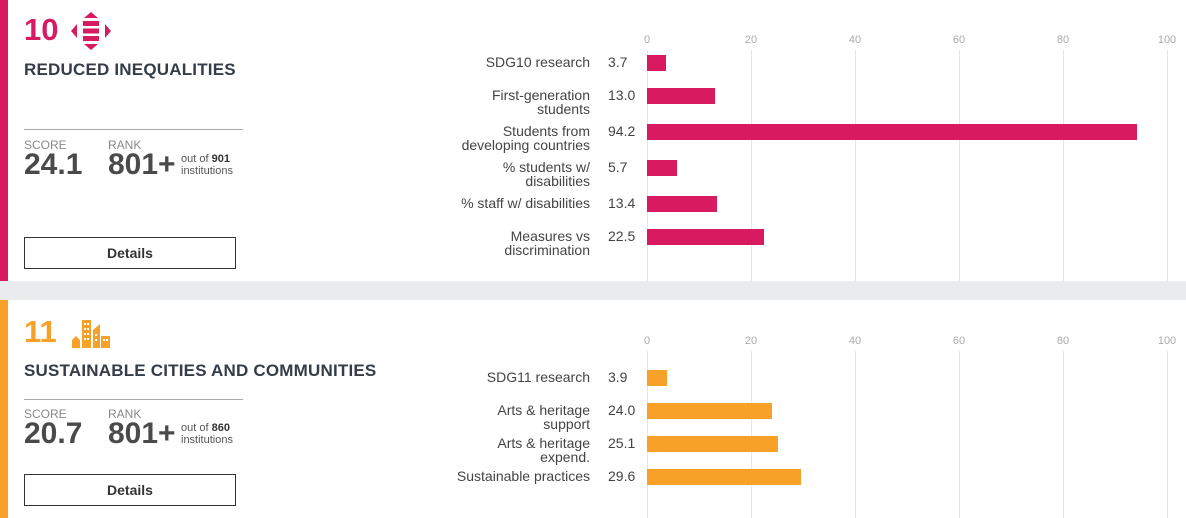 The height and width of the screenshot is (518, 1186). Describe the element at coordinates (618, 167) in the screenshot. I see `value-label: 5.7` at that location.